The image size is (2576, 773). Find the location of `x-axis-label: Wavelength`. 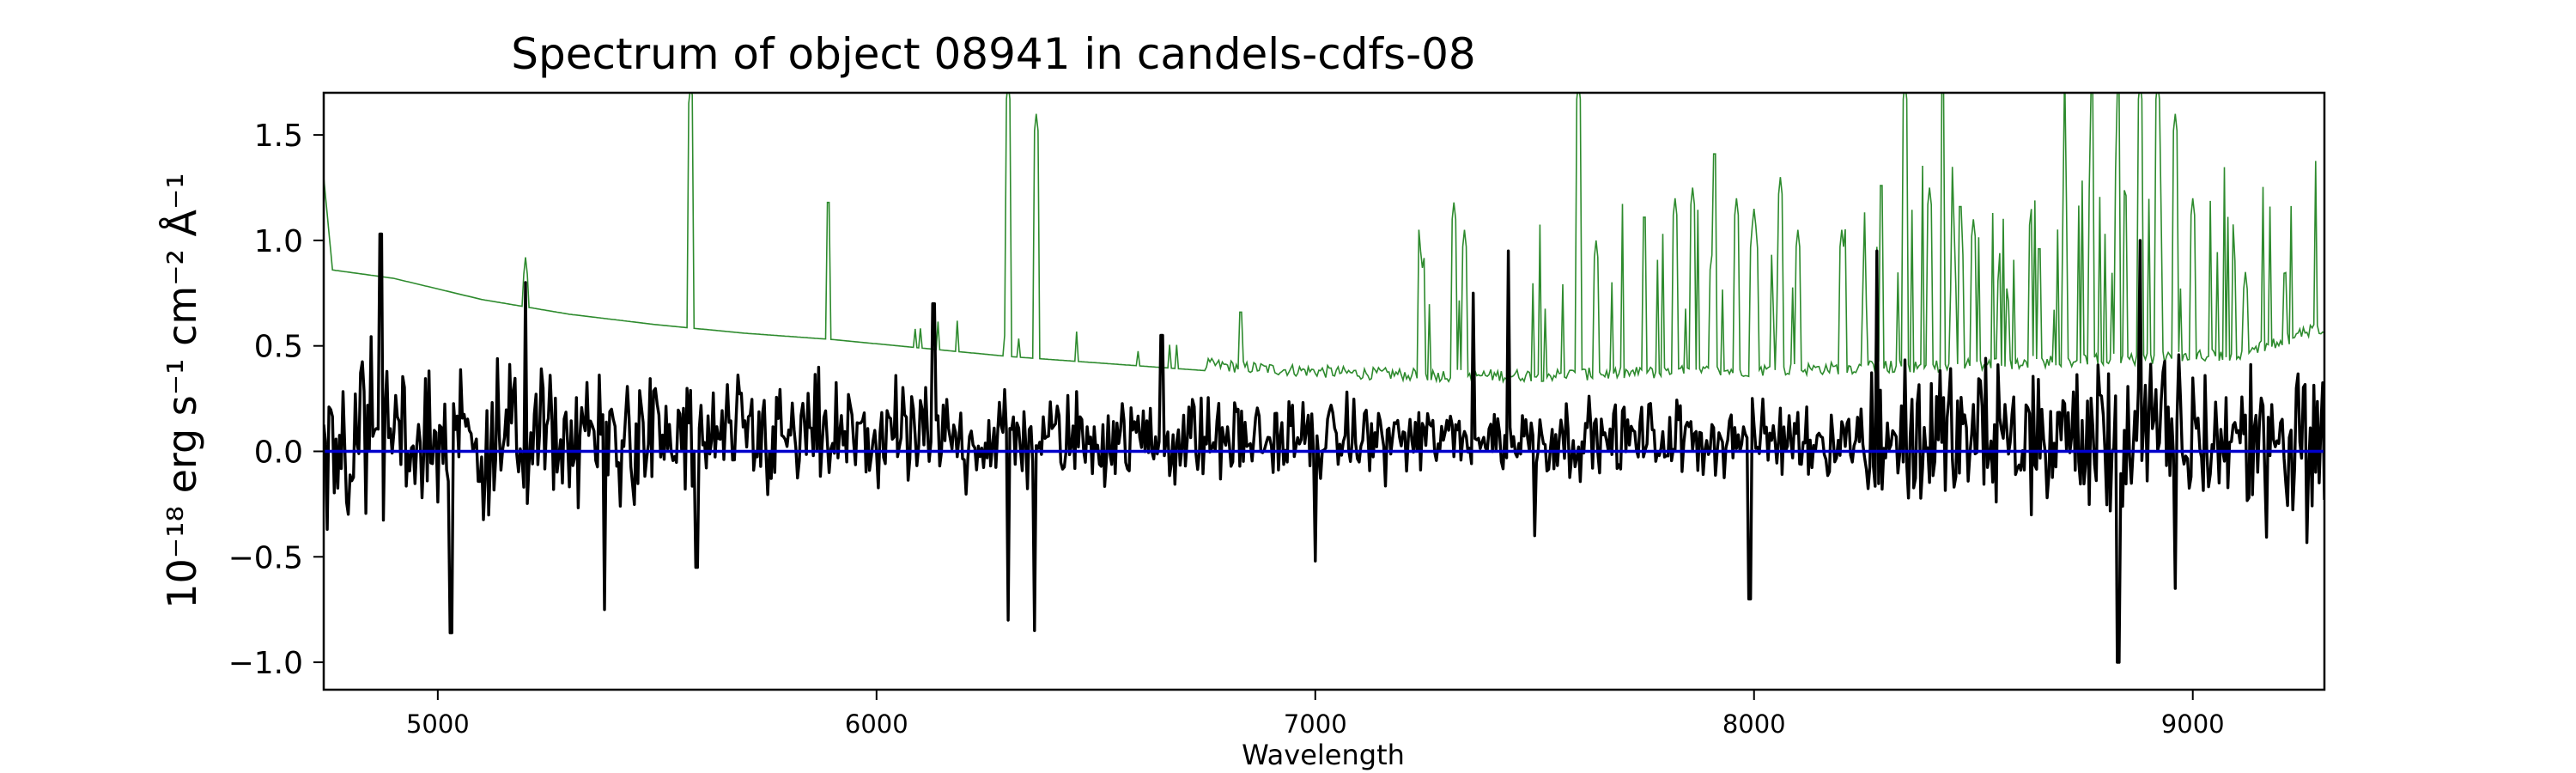

x-axis-label: Wavelength is located at coordinates (1323, 755).